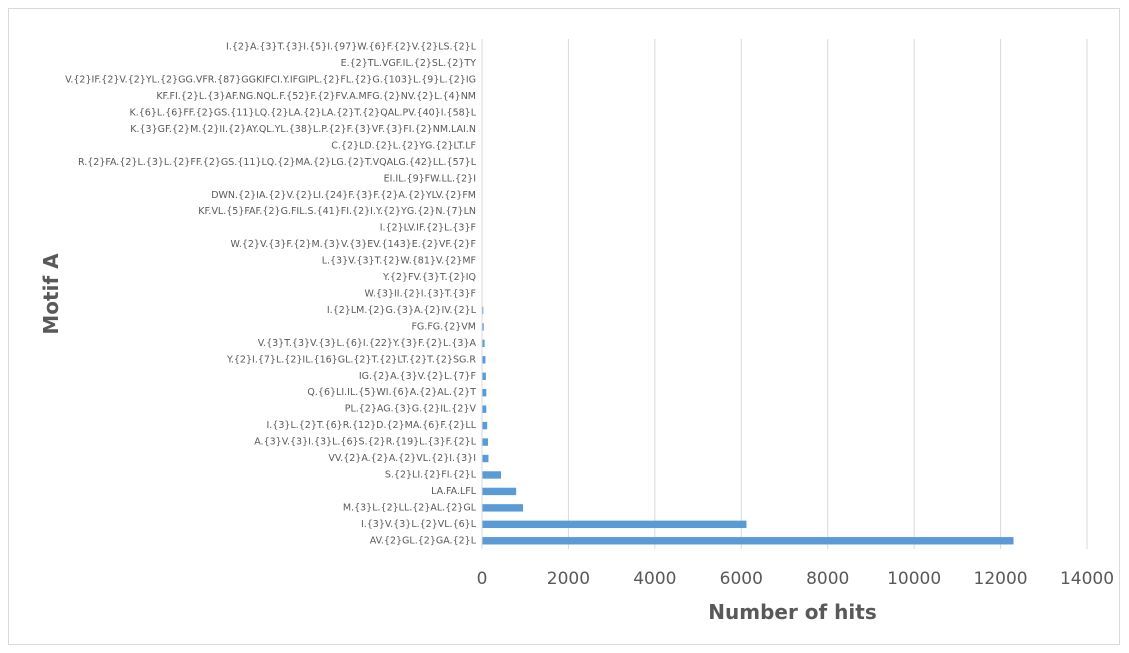  Describe the element at coordinates (431, 474) in the screenshot. I see `category-label: S.{2}LI.{2}FI.{2}L` at that location.